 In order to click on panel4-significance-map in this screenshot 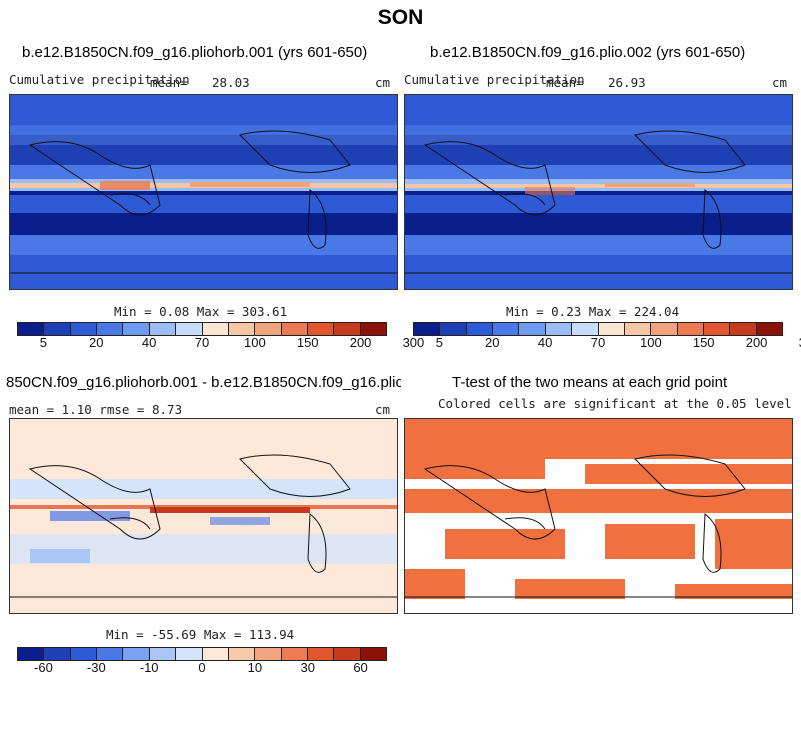, I will do `click(598, 516)`.